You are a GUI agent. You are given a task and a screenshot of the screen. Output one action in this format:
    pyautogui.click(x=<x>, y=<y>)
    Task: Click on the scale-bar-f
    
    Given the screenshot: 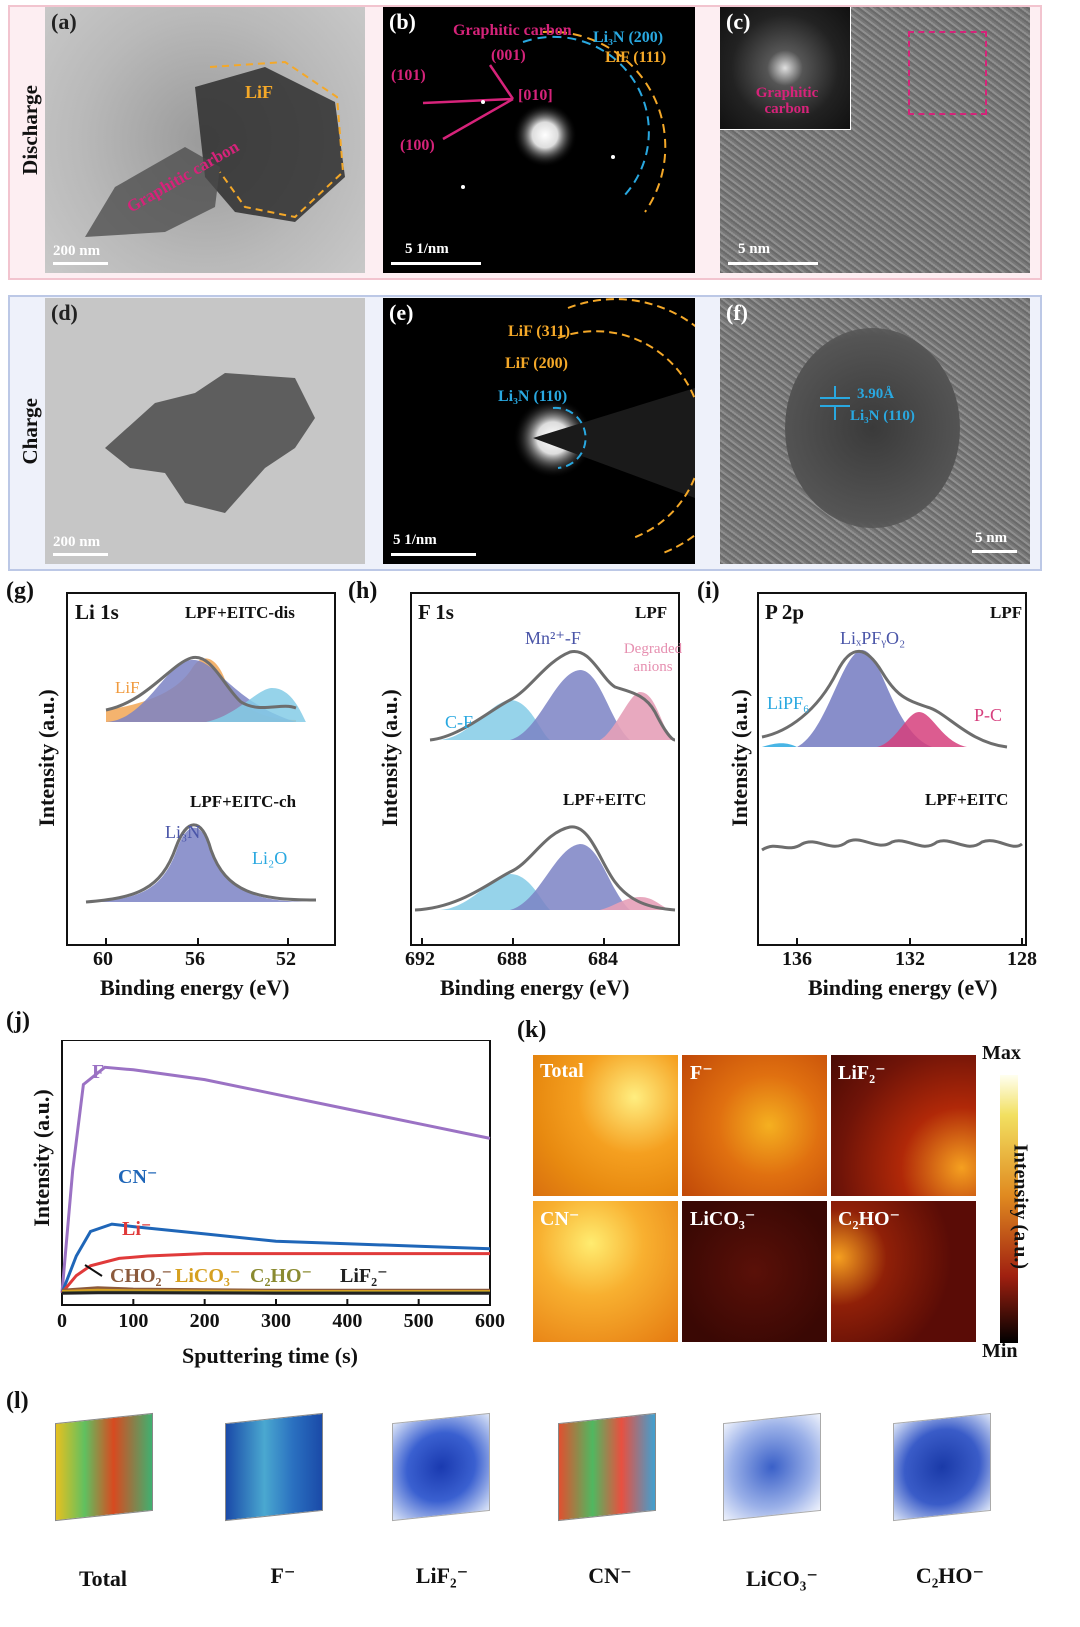 What is the action you would take?
    pyautogui.click(x=994, y=551)
    